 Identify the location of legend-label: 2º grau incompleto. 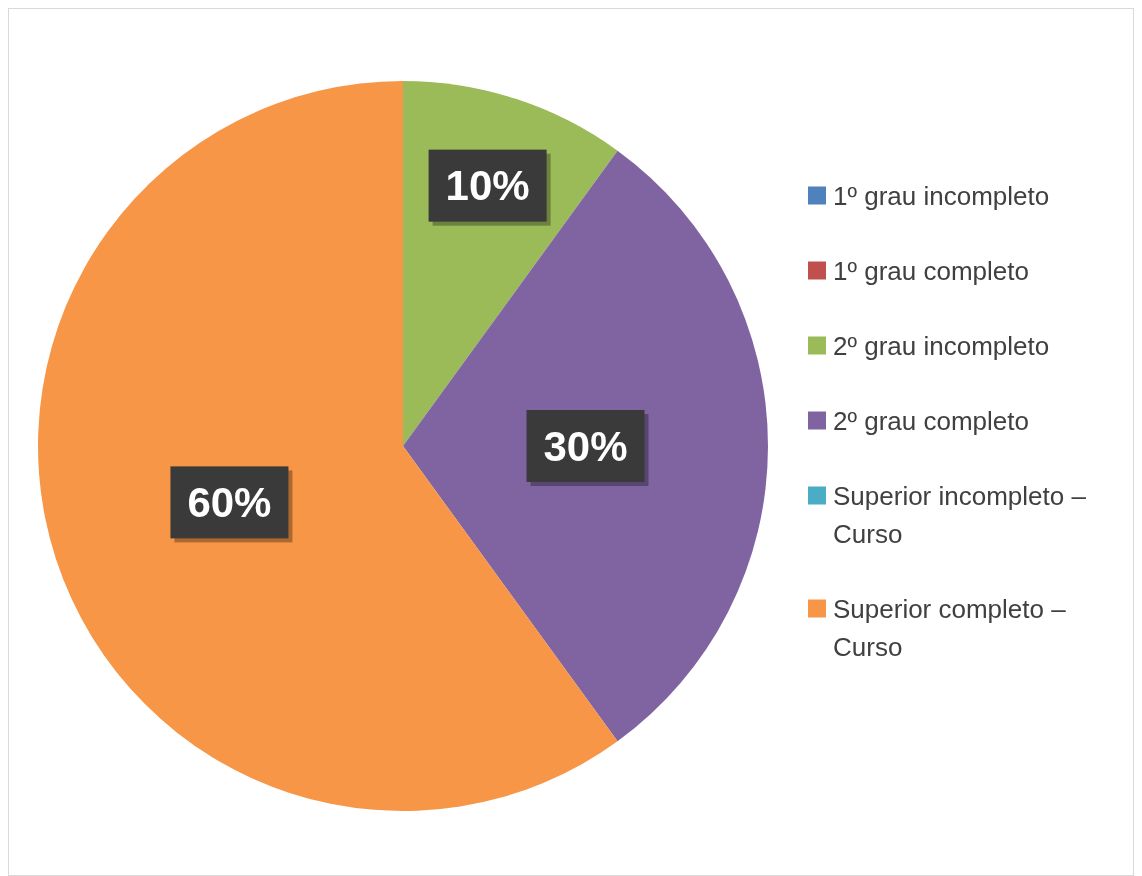
(941, 345).